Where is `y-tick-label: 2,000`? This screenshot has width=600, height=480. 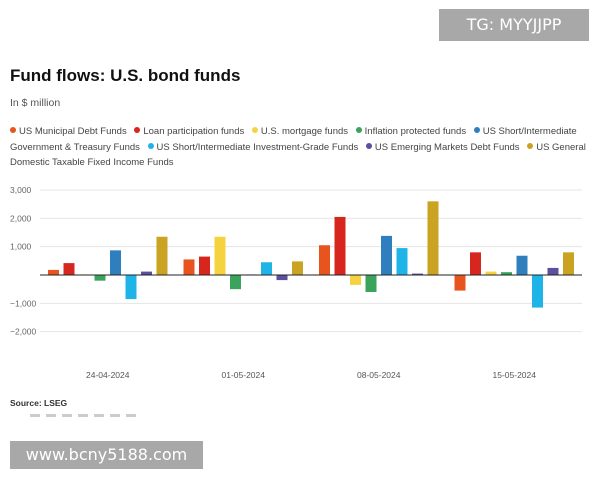
y-tick-label: 2,000 is located at coordinates (21, 218).